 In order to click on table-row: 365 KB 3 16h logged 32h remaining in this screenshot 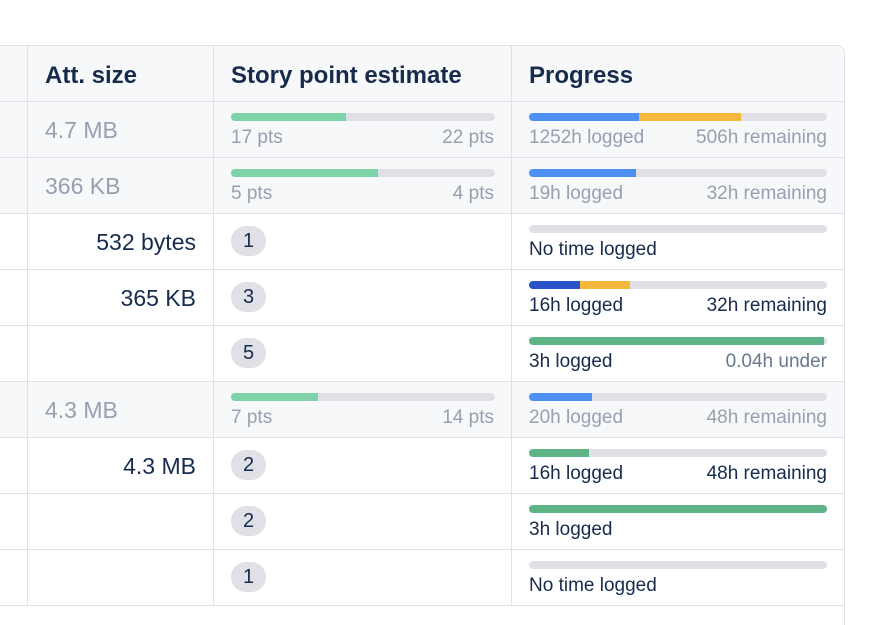, I will do `click(422, 298)`.